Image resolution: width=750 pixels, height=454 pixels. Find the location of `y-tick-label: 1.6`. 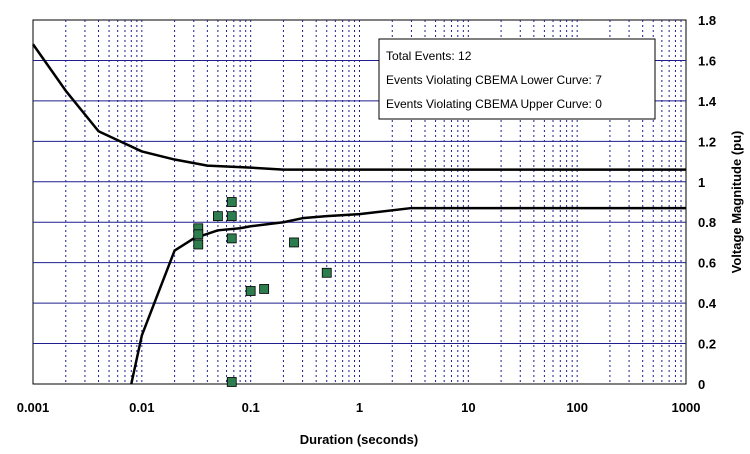

y-tick-label: 1.6 is located at coordinates (707, 60).